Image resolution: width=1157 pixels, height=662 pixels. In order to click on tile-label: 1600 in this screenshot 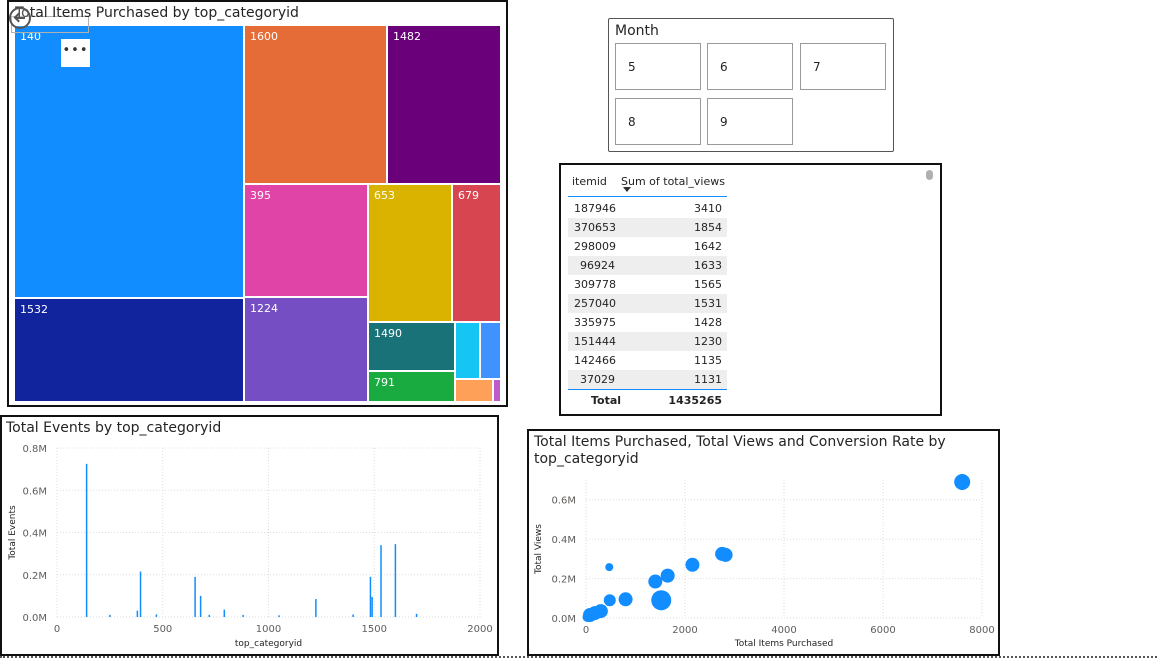, I will do `click(264, 36)`.